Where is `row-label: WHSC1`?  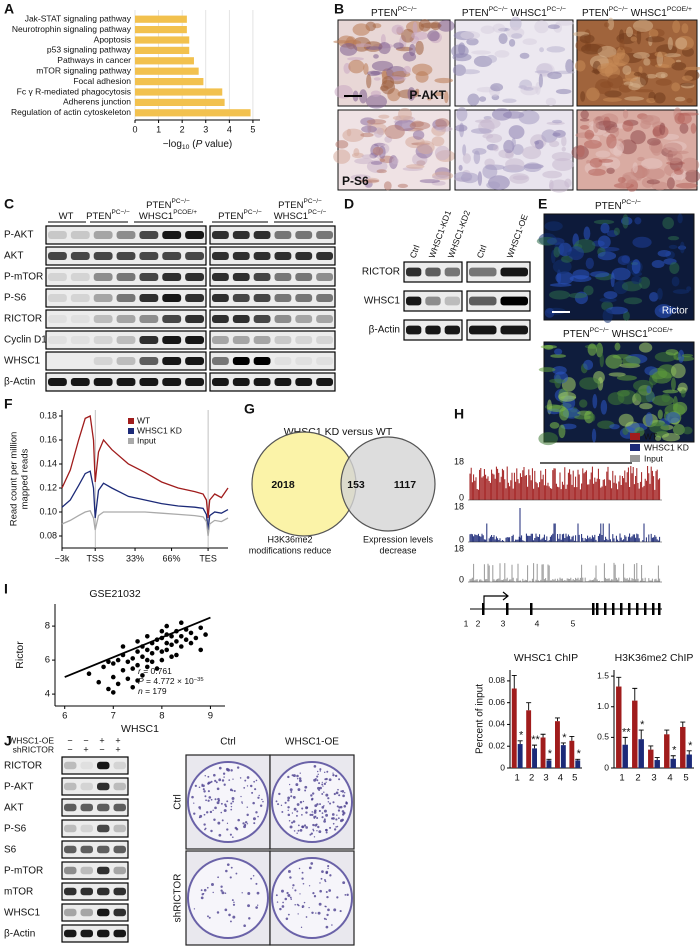 row-label: WHSC1 is located at coordinates (22, 913).